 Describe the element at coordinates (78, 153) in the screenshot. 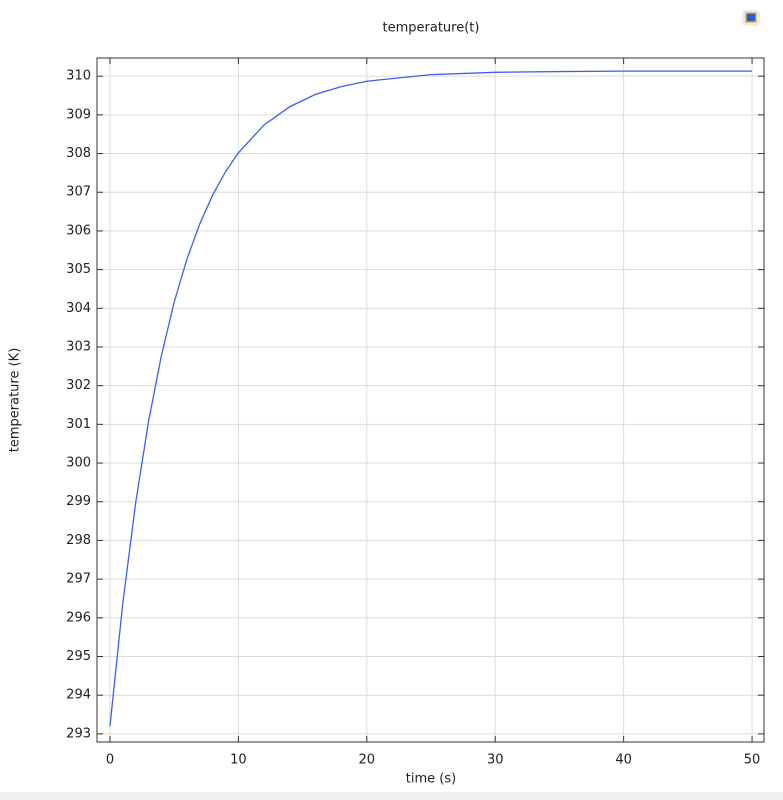

I see `y-tick-label: 308` at that location.